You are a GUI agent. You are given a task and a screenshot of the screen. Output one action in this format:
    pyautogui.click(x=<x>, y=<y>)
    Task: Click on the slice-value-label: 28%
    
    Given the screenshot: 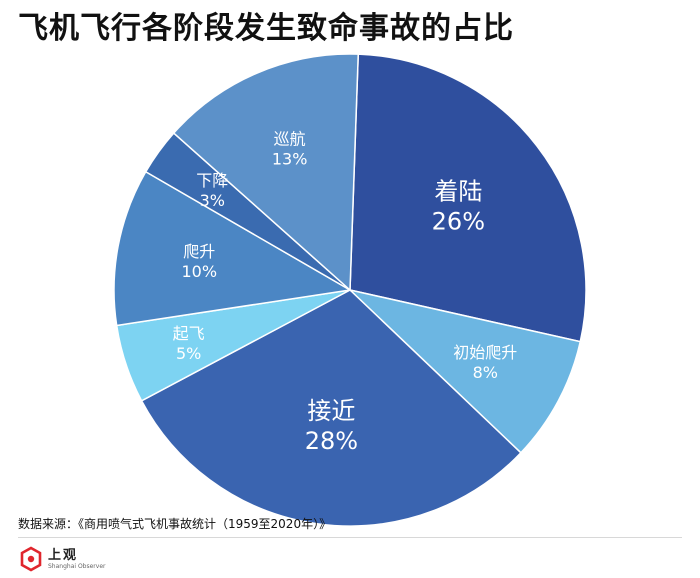 What is the action you would take?
    pyautogui.click(x=331, y=441)
    